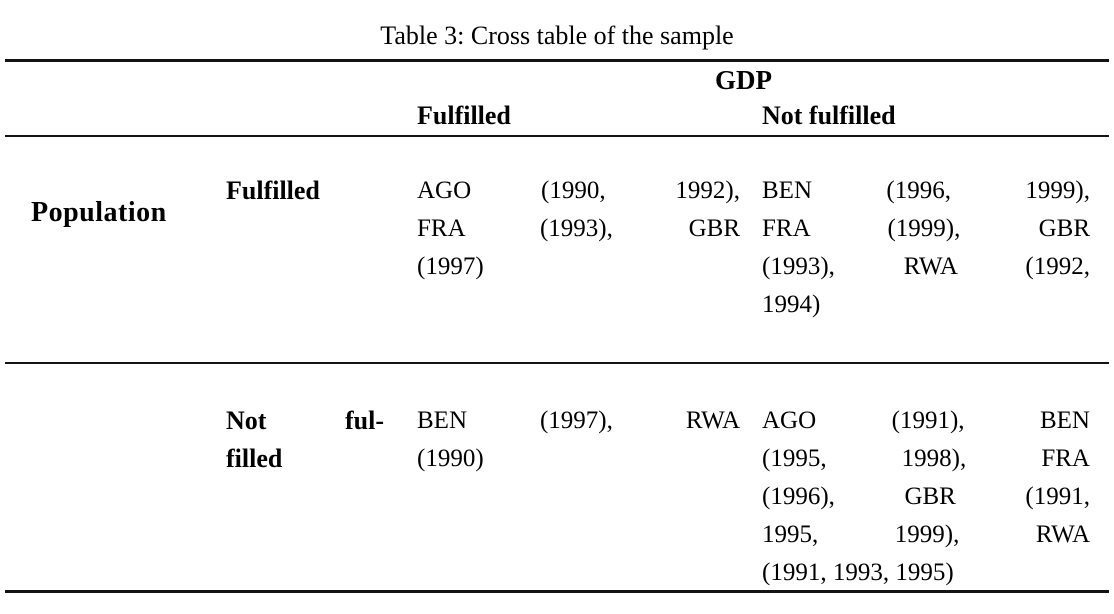 The height and width of the screenshot is (614, 1114). Describe the element at coordinates (464, 115) in the screenshot. I see `col-header-fulfilled: Fulfilled` at that location.